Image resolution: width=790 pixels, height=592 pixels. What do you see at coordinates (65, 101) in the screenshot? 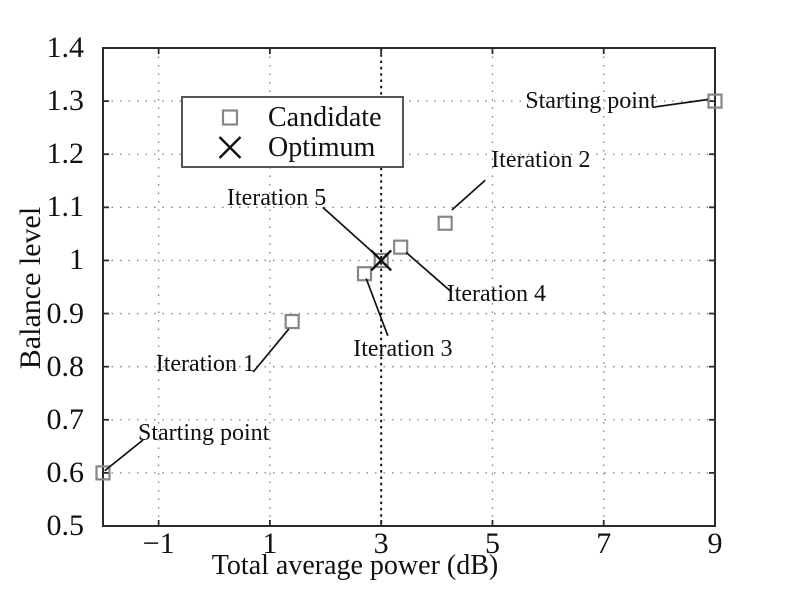
I see `y-tick-label: 1.3` at bounding box center [65, 101].